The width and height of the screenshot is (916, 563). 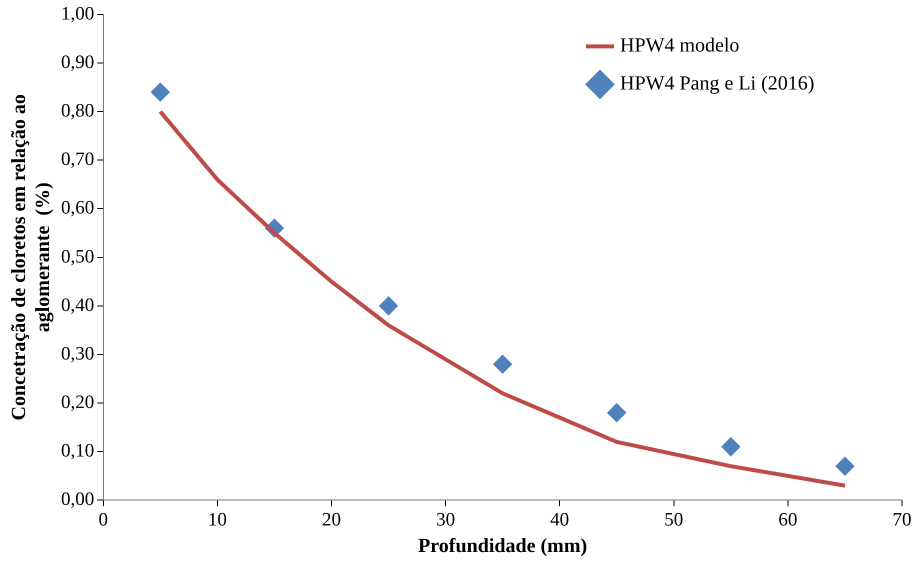 I want to click on y-tick-label: 0,70, so click(x=77, y=159).